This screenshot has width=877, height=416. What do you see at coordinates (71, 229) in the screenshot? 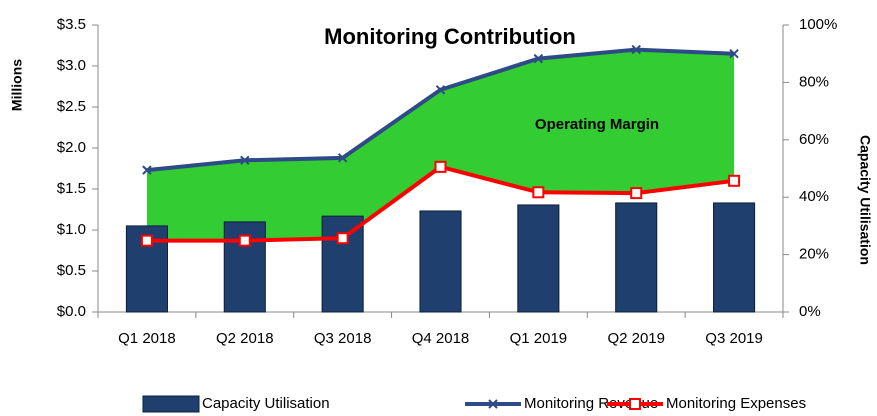
I see `y-tick-label: $1.0` at bounding box center [71, 229].